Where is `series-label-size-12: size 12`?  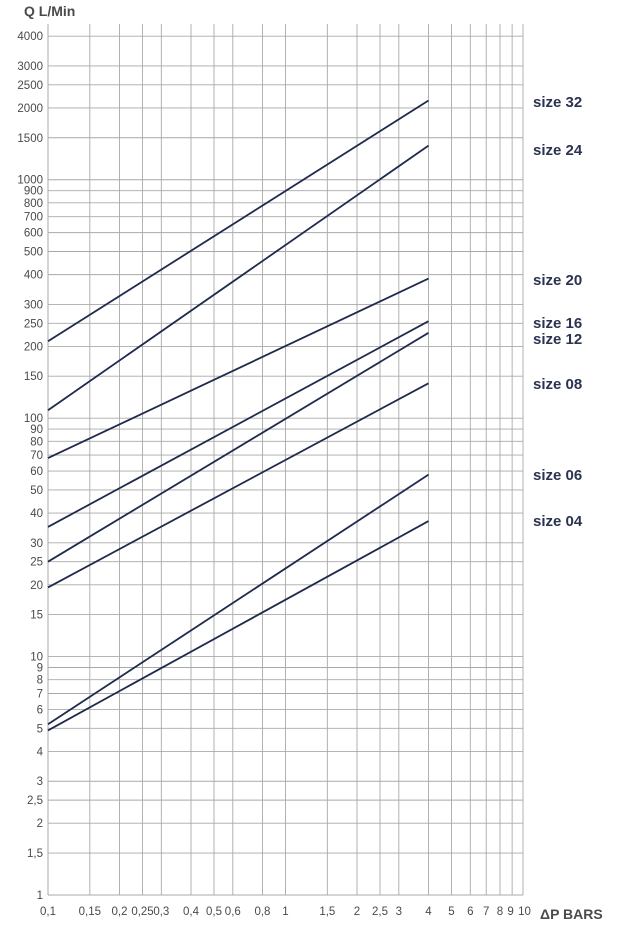
series-label-size-12: size 12 is located at coordinates (557, 339).